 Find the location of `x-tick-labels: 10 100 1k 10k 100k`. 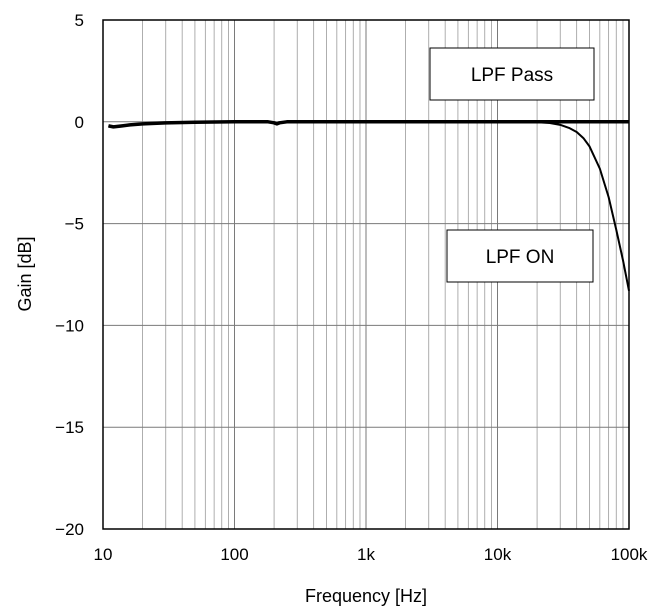

x-tick-labels: 10 100 1k 10k 100k is located at coordinates (371, 554).